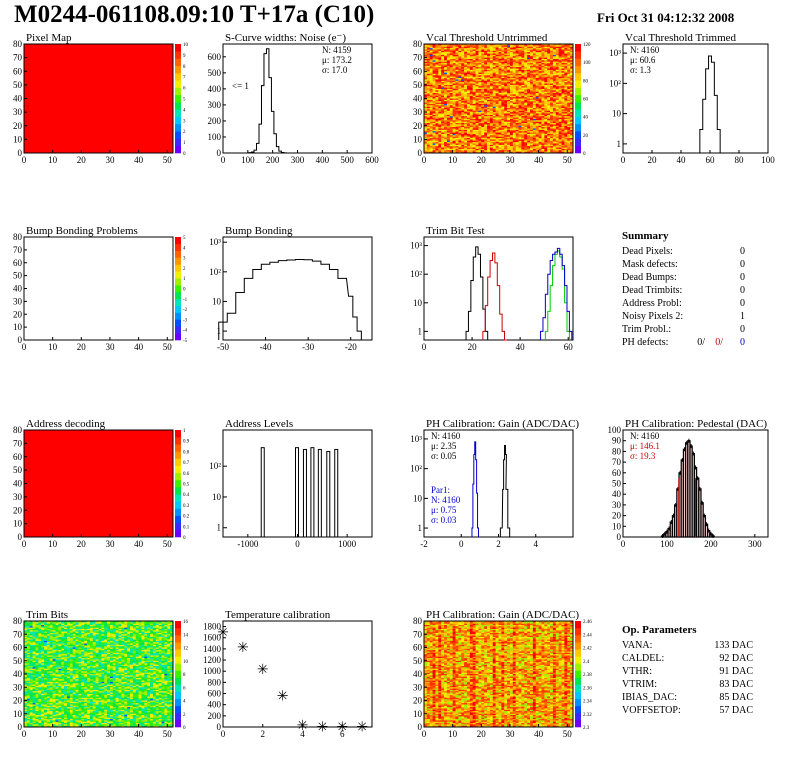  I want to click on panel-title: Trim Bits, so click(47, 615).